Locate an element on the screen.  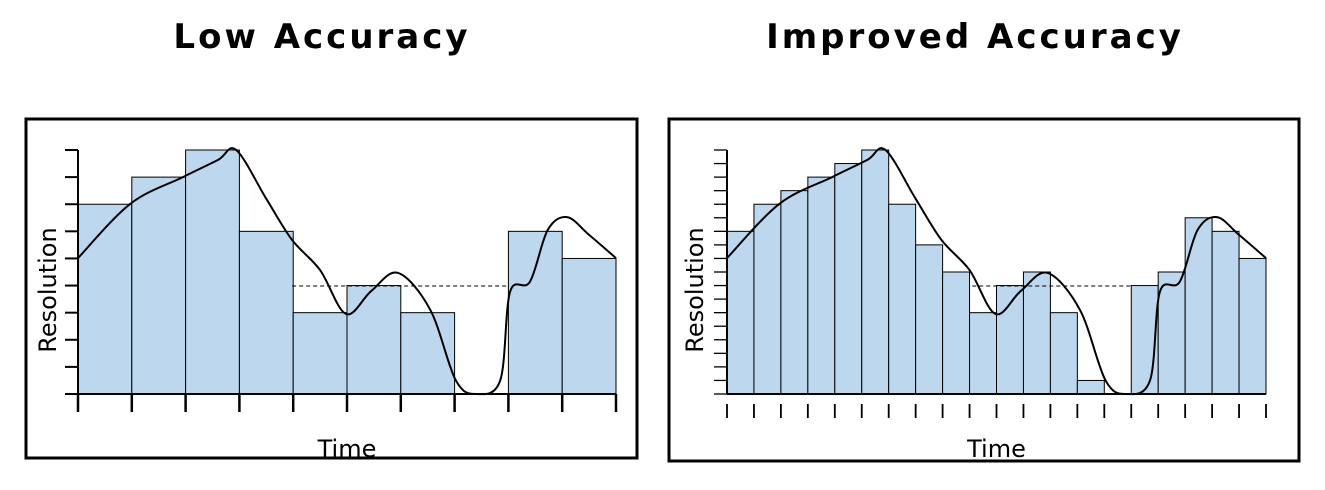
panel-title: Improved Accuracy is located at coordinates (975, 37).